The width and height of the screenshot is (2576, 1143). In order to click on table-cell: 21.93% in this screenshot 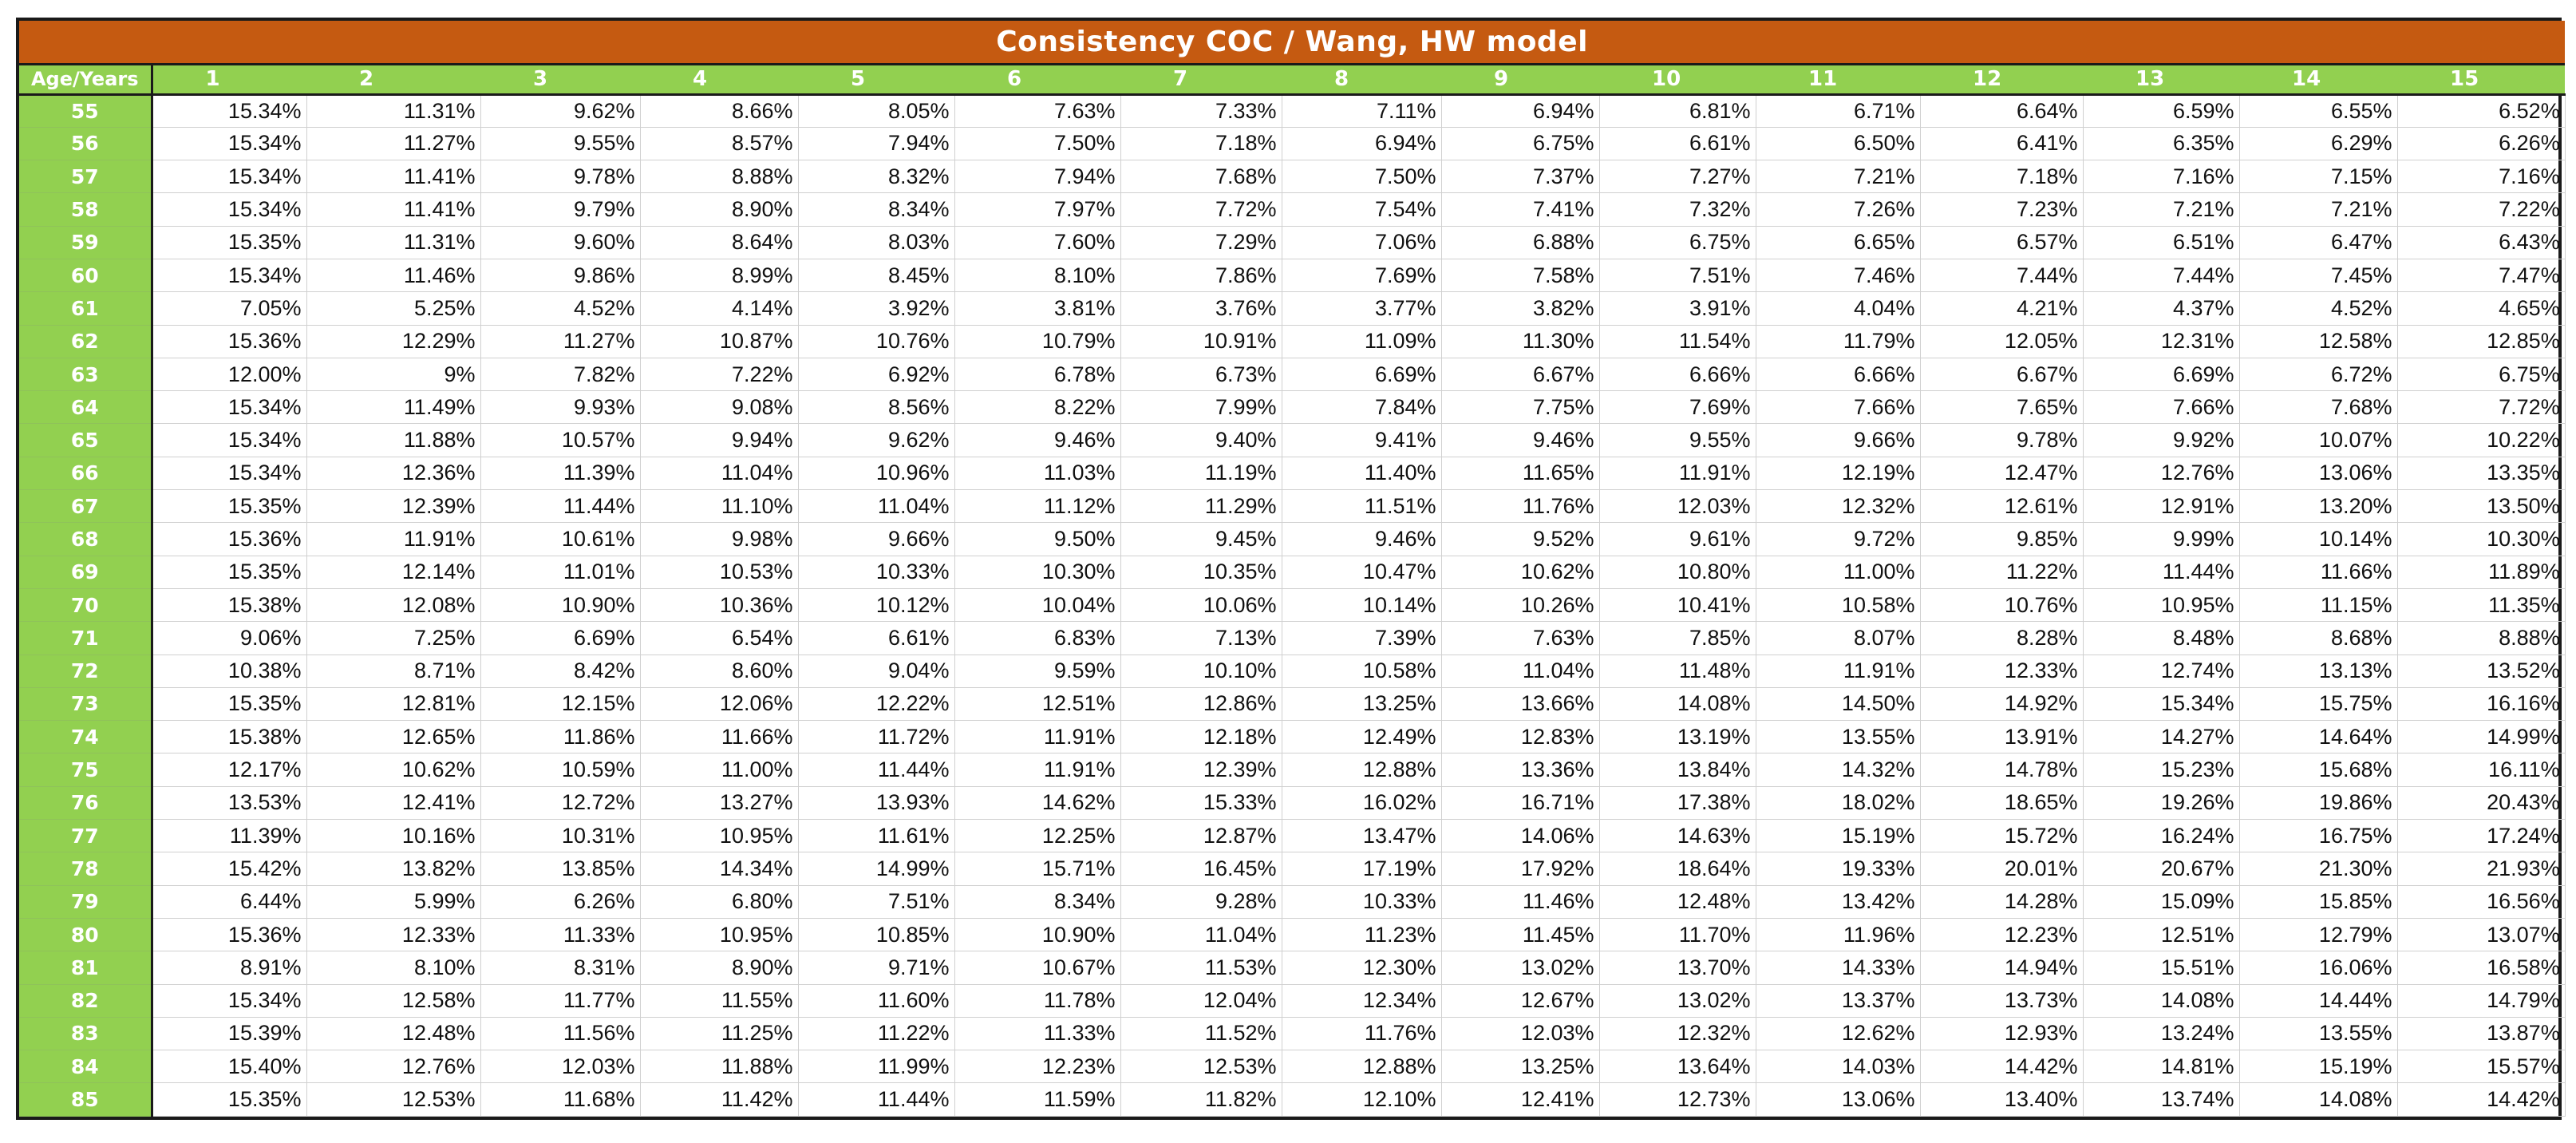, I will do `click(2481, 869)`.